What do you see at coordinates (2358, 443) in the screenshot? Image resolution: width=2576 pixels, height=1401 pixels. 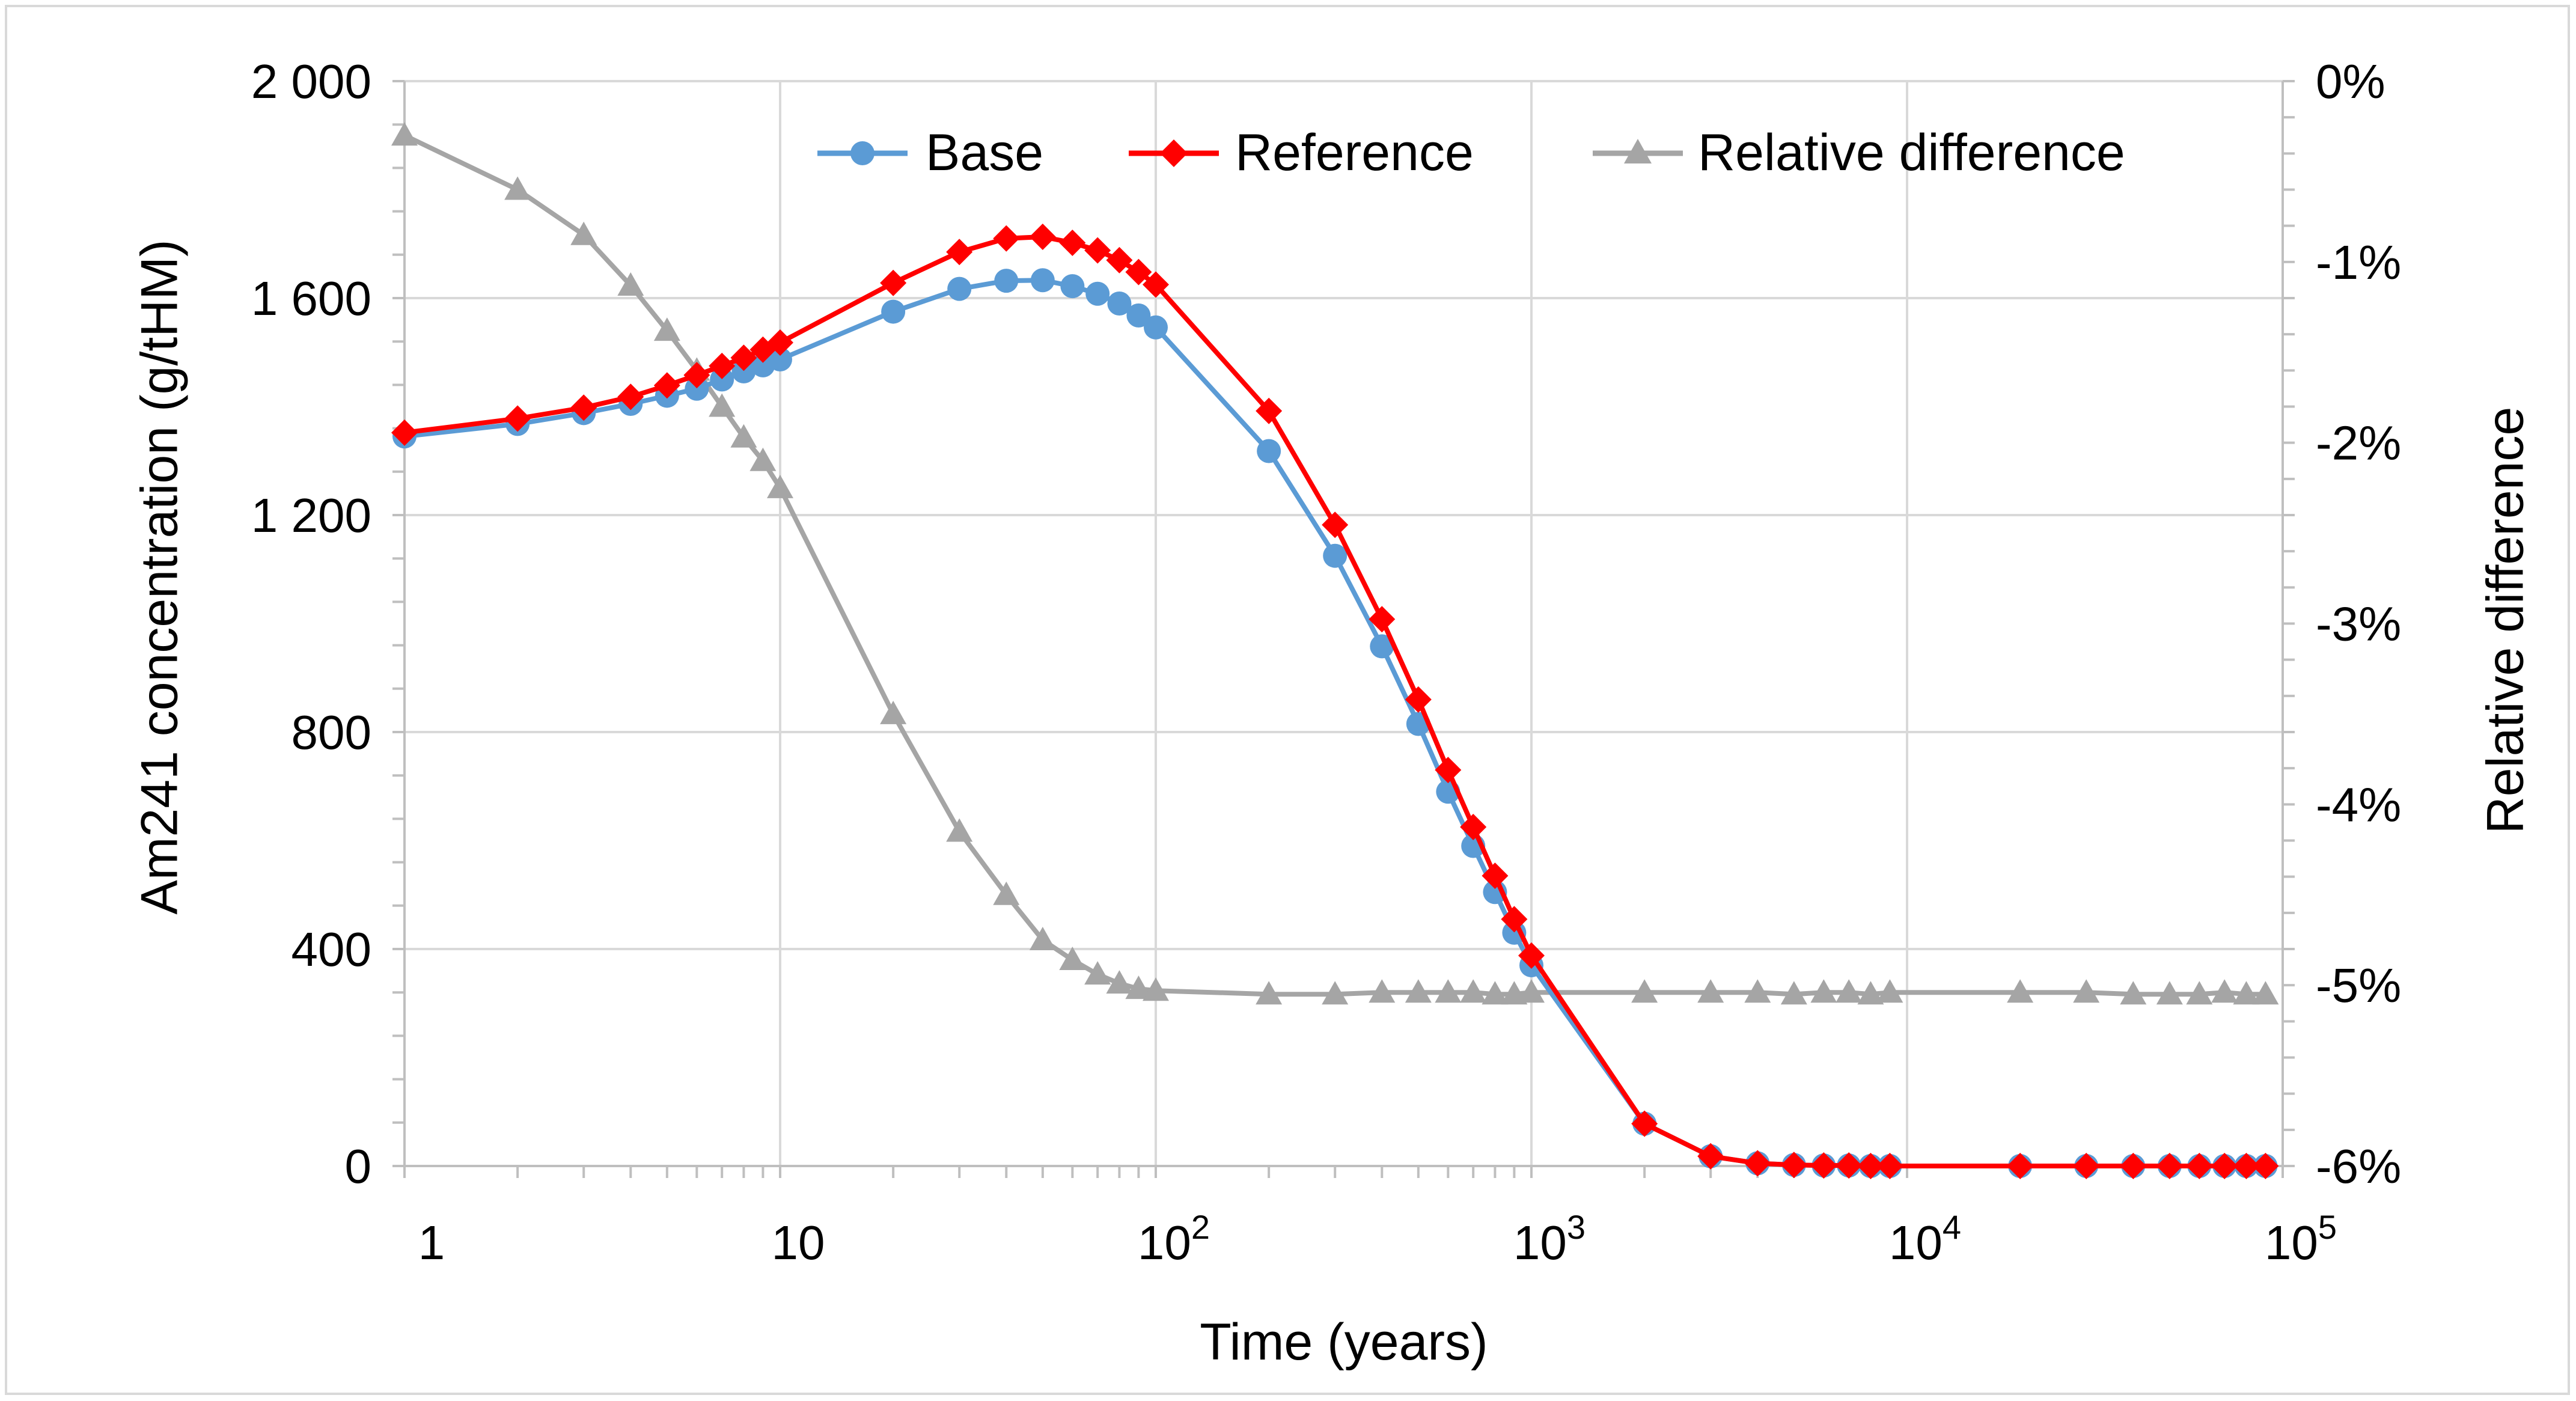 I see `y2-tick-label: -2%` at bounding box center [2358, 443].